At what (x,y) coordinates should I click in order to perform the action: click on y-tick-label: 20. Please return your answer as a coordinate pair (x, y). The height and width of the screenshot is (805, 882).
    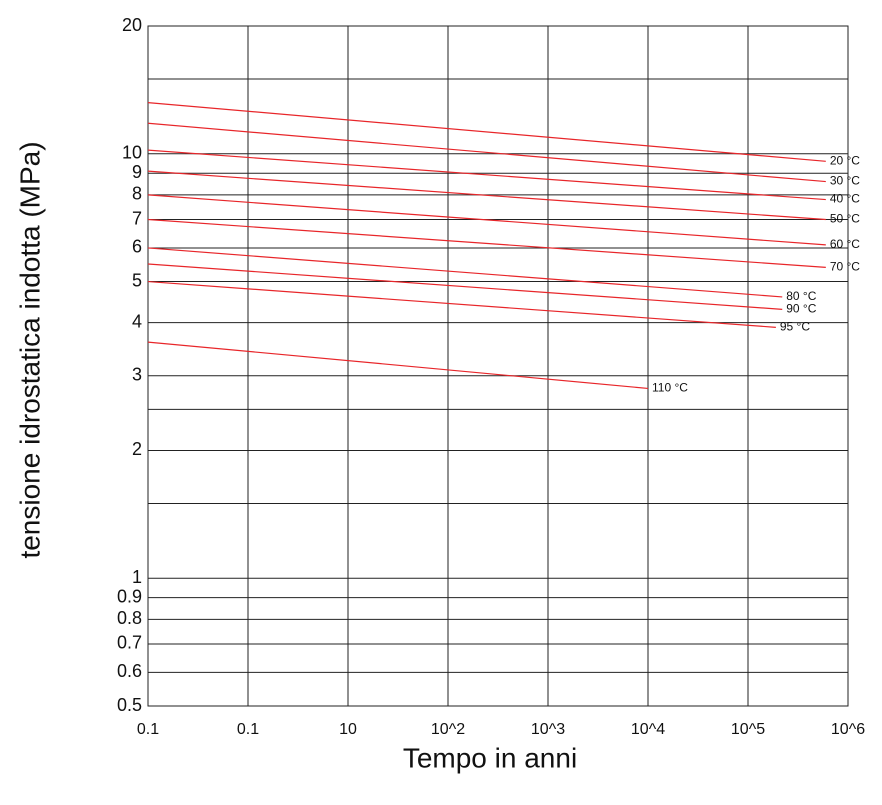
    Looking at the image, I should click on (132, 25).